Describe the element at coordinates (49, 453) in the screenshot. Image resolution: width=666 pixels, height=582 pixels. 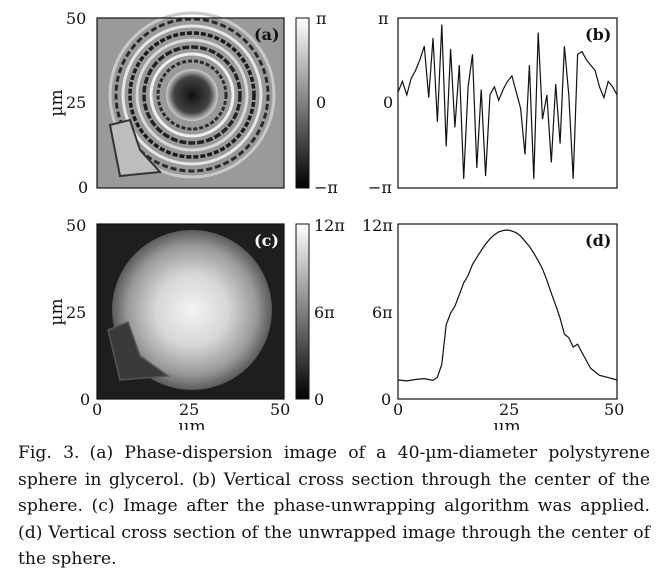
I see `figure-label: Fig. 3.` at that location.